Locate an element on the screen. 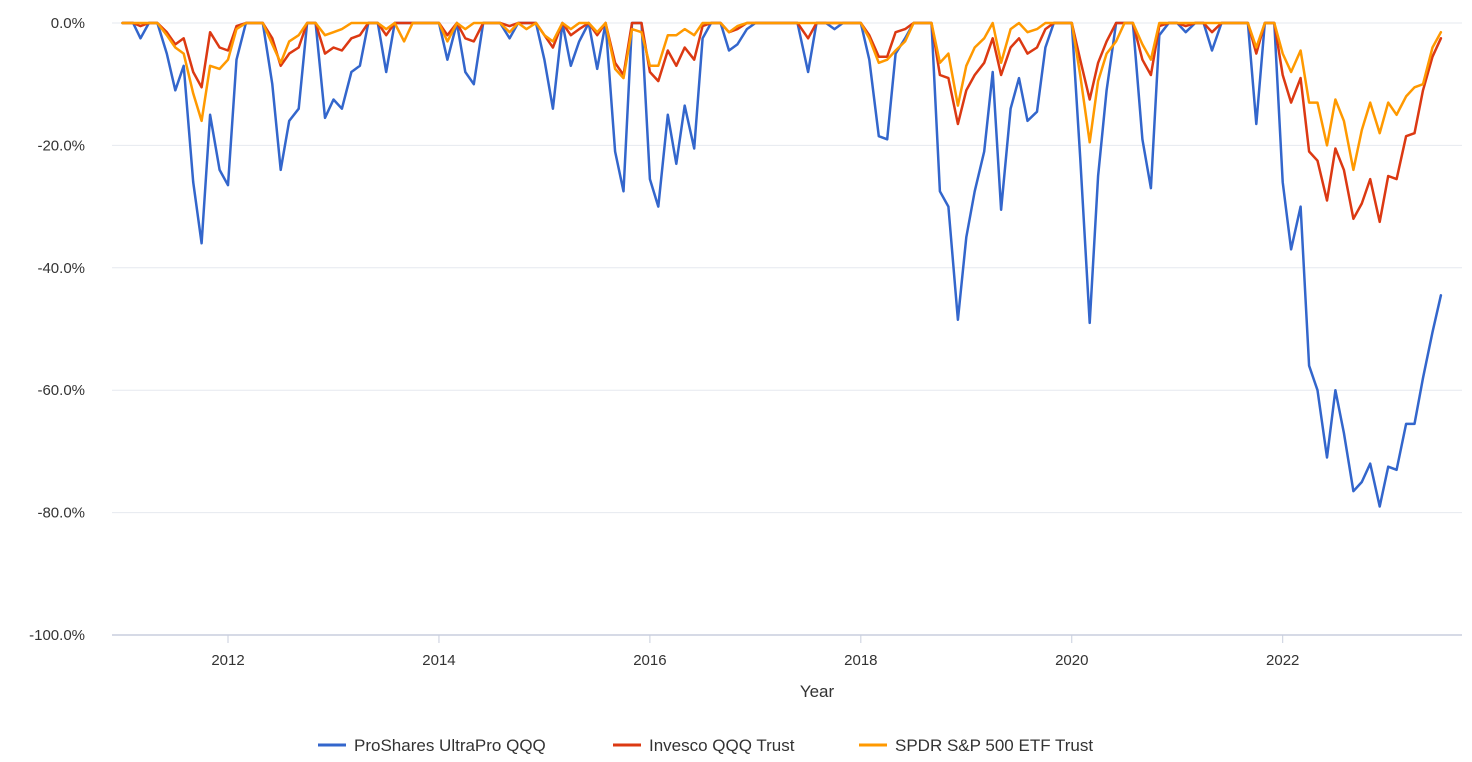  x-axis-label: Year is located at coordinates (817, 691).